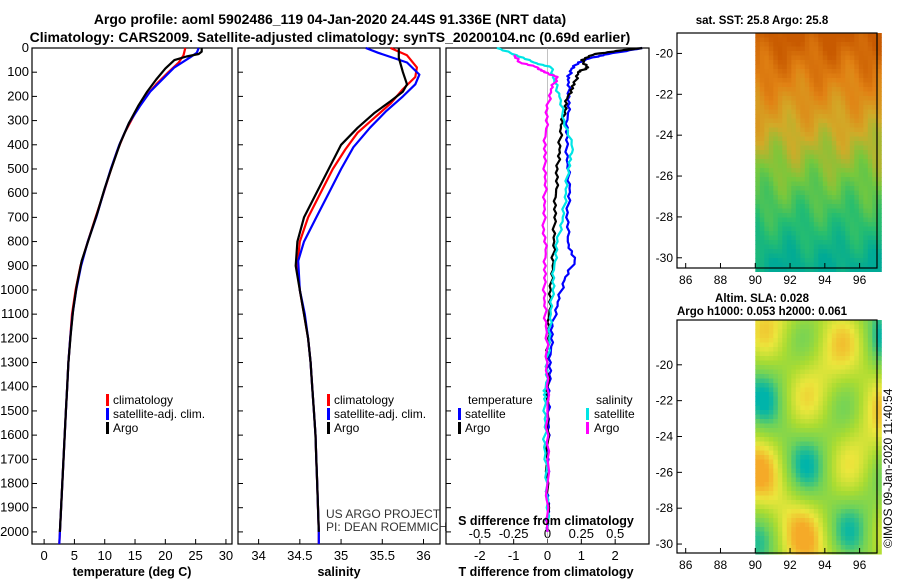 Image resolution: width=900 pixels, height=580 pixels. Describe the element at coordinates (686, 565) in the screenshot. I see `map-x-tick-label: 86` at that location.